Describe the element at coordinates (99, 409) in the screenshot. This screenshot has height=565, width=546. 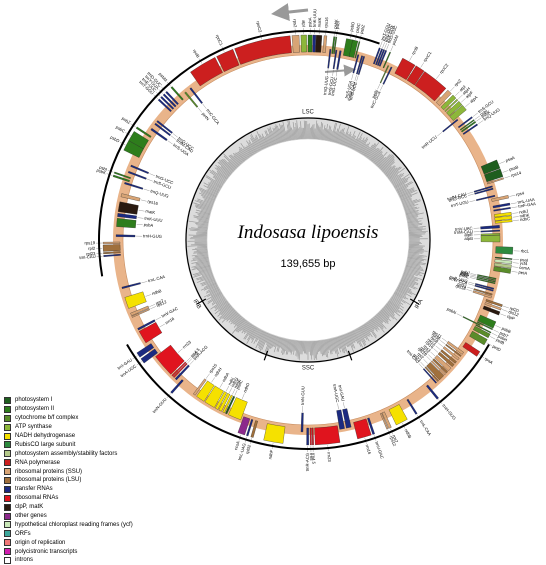
I see `legend-item: photosystem II` at that location.